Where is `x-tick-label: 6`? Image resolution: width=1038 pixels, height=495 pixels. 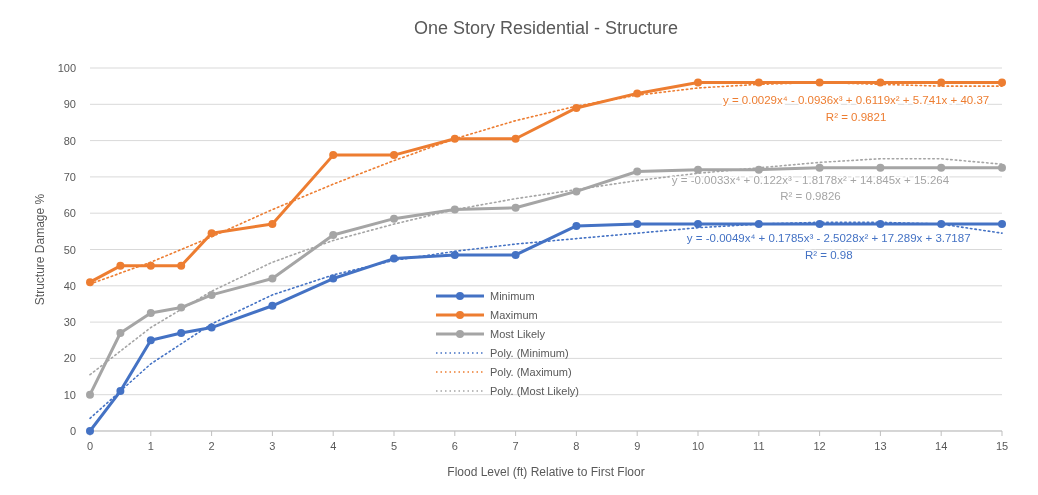 x-tick-label: 6 is located at coordinates (454, 446).